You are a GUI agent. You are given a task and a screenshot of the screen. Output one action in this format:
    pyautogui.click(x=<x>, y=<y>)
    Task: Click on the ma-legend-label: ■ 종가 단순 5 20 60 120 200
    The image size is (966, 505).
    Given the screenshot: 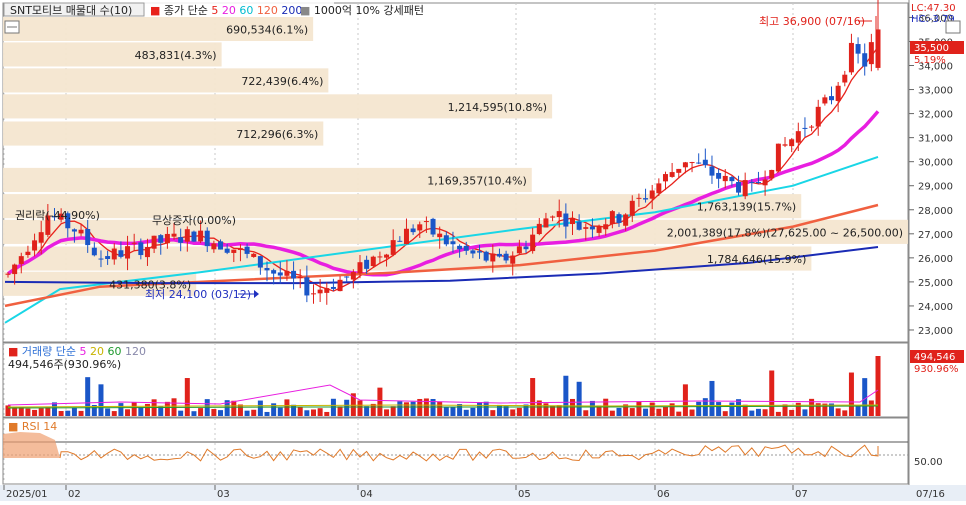 What is the action you would take?
    pyautogui.click(x=226, y=10)
    